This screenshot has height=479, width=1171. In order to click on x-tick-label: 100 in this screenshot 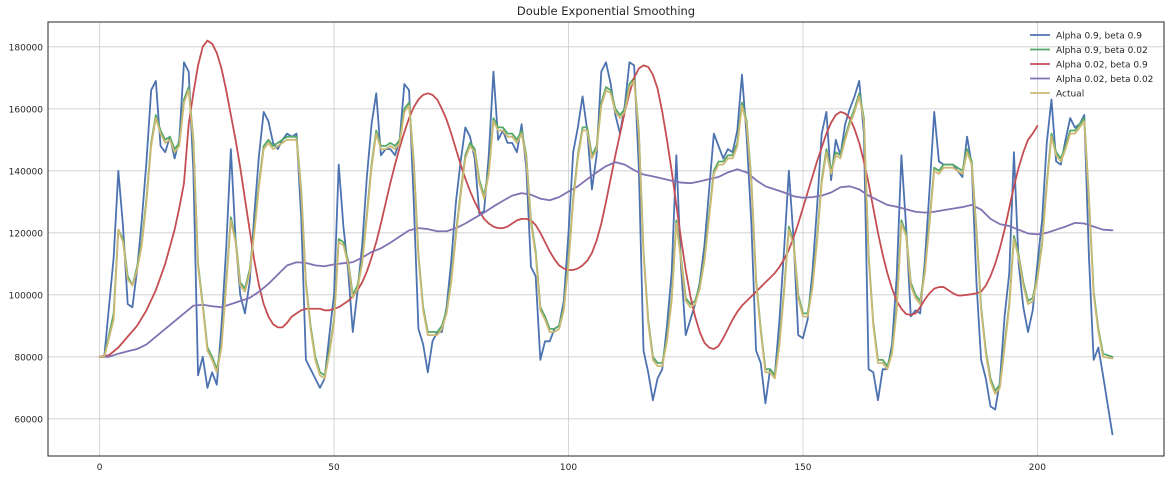, I will do `click(568, 468)`.